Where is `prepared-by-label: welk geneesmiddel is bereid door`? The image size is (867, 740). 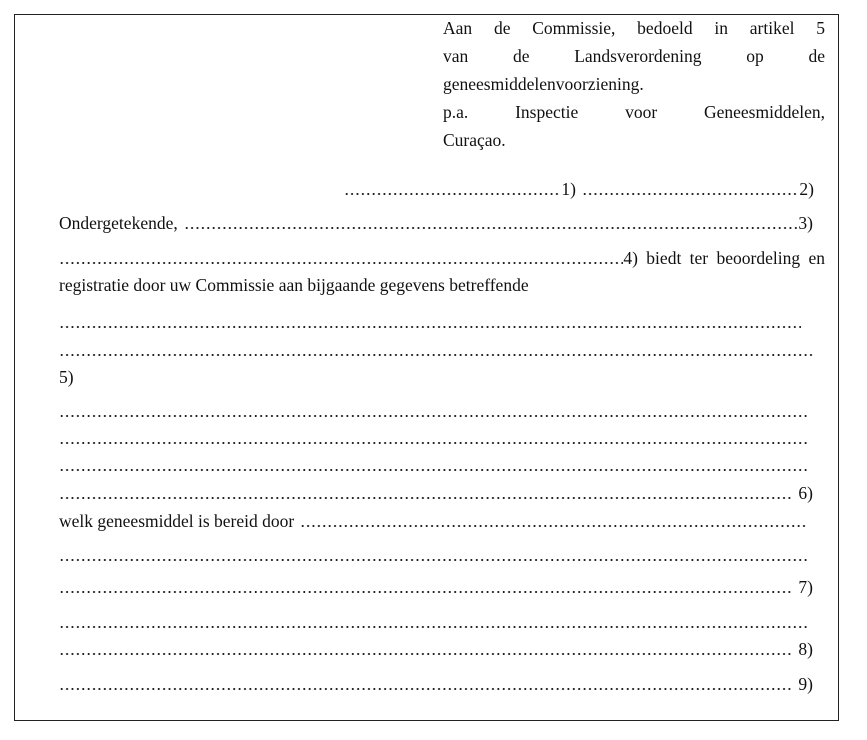
prepared-by-label: welk geneesmiddel is bereid door is located at coordinates (177, 521).